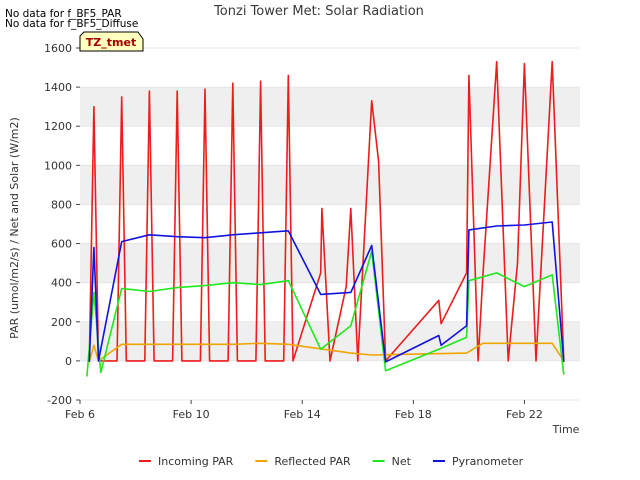 This screenshot has height=480, width=640. Describe the element at coordinates (58, 87) in the screenshot. I see `y-tick-label: 1400` at that location.